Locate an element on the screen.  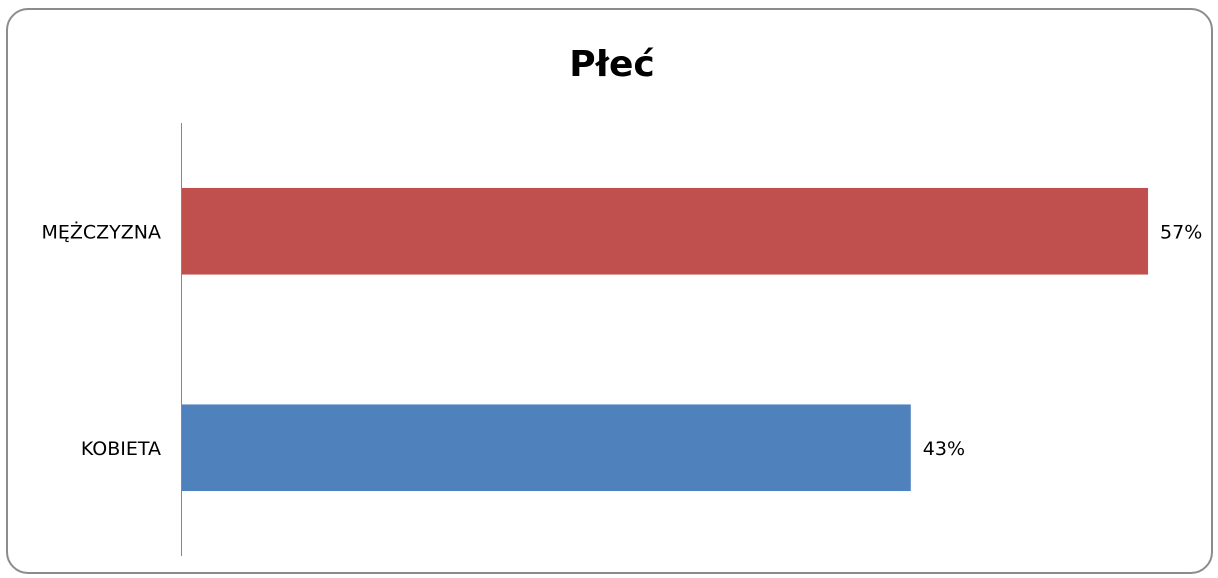
chart-title: Płeć is located at coordinates (612, 64).